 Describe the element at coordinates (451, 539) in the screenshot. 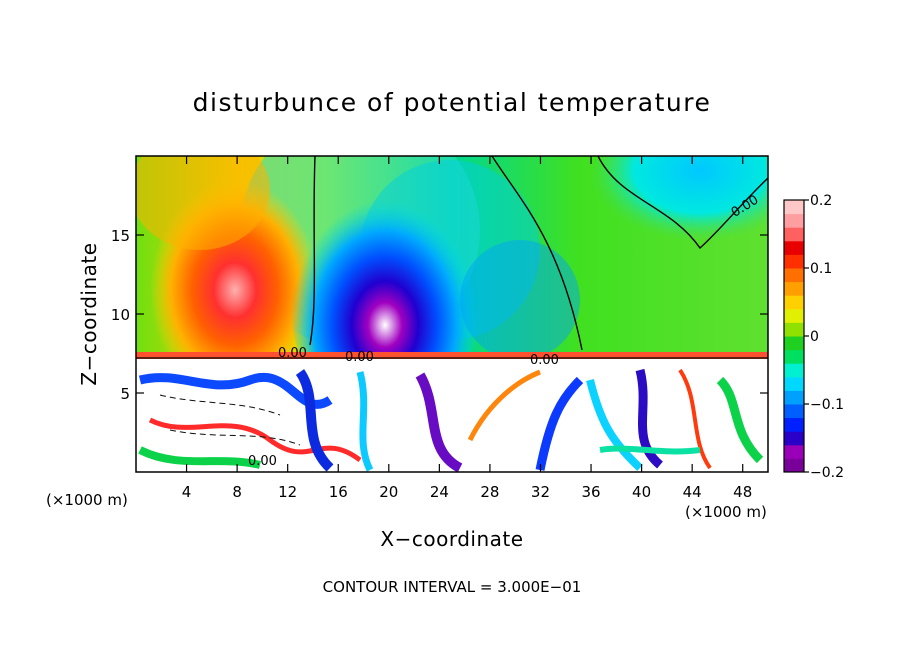

I see `x-axis-label: X−coordinate` at that location.